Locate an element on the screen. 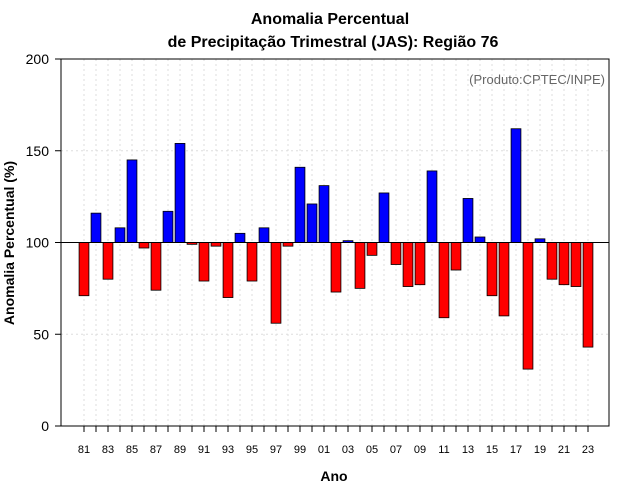 This screenshot has height=500, width=640. x-tick-label: 93 is located at coordinates (228, 450).